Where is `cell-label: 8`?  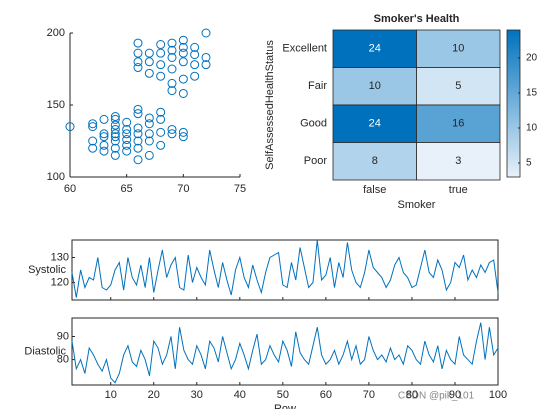 cell-label: 8 is located at coordinates (375, 161).